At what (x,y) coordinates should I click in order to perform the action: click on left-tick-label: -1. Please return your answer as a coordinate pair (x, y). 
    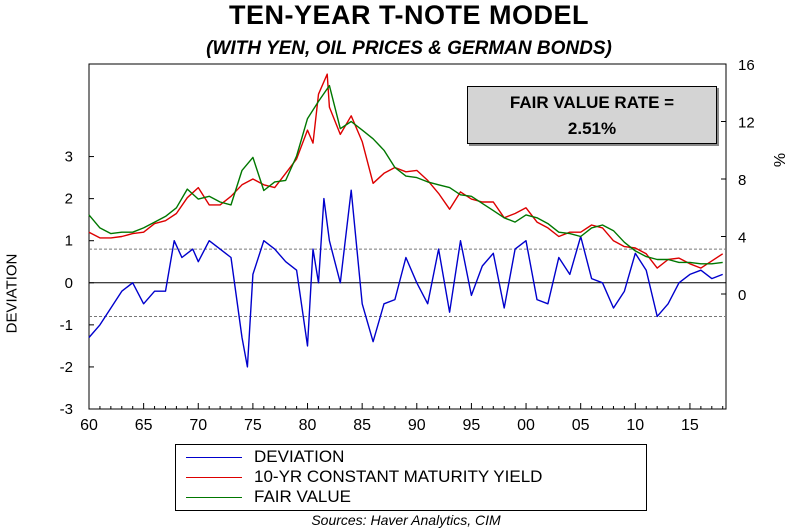
    Looking at the image, I should click on (66, 325).